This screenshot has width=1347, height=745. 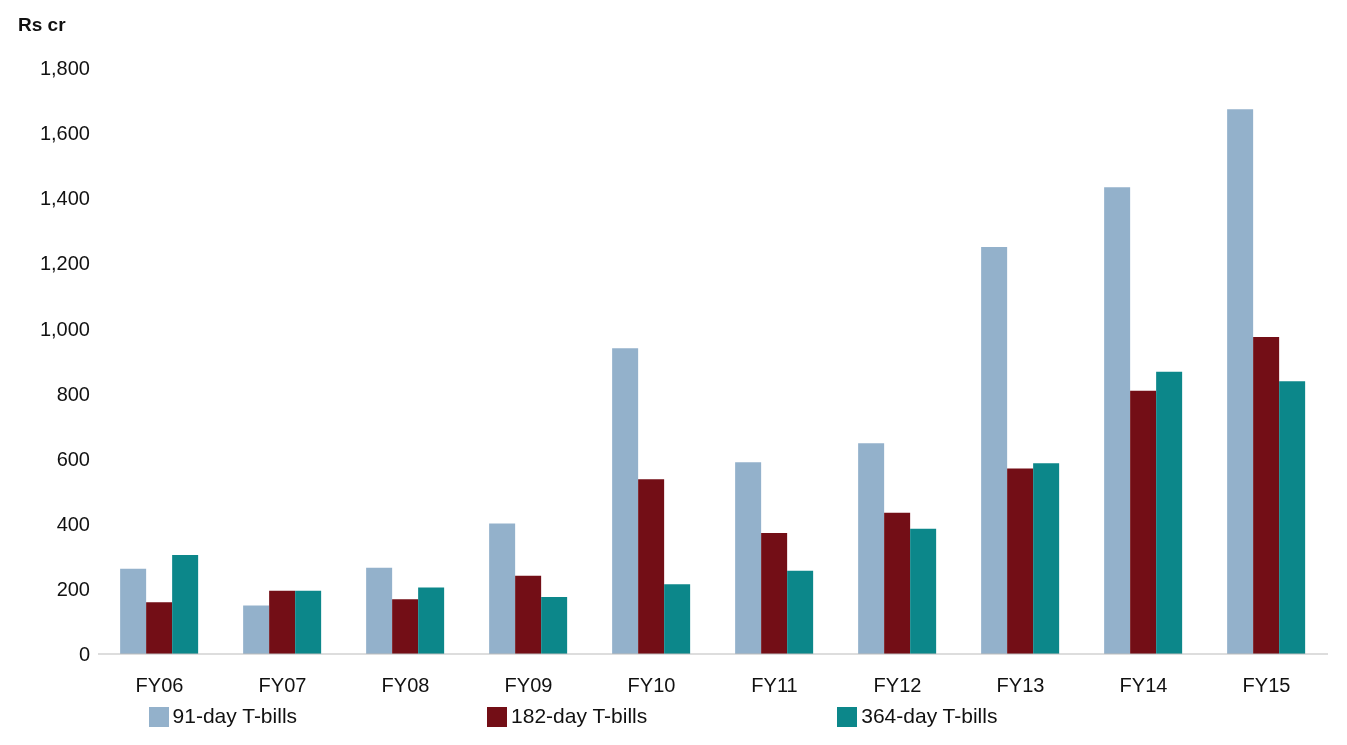 What do you see at coordinates (405, 685) in the screenshot?
I see `x-tick-label: FY08` at bounding box center [405, 685].